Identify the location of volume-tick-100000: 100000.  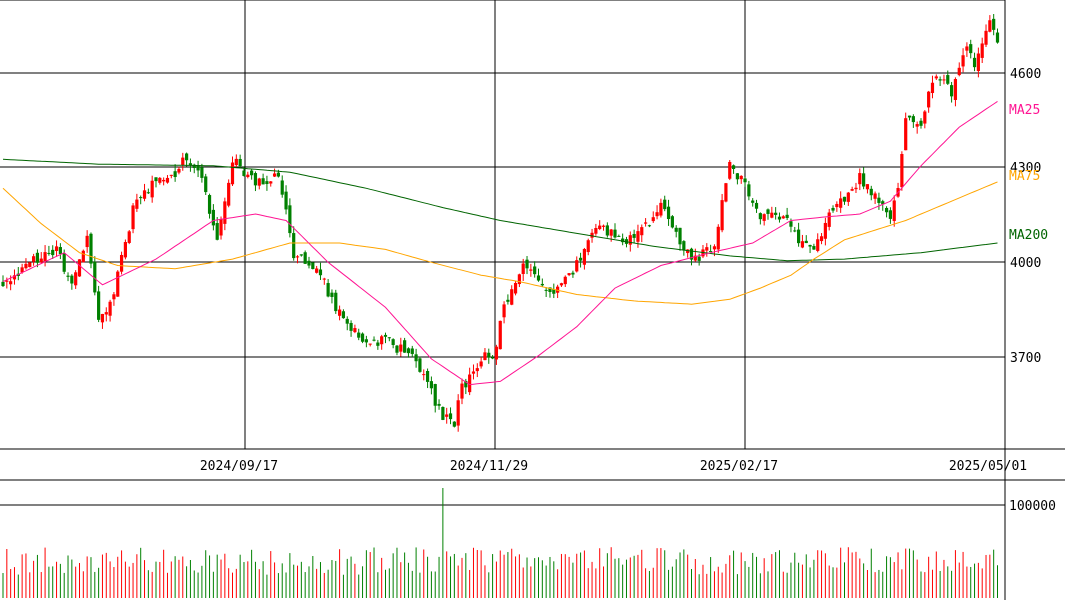
(1032, 506).